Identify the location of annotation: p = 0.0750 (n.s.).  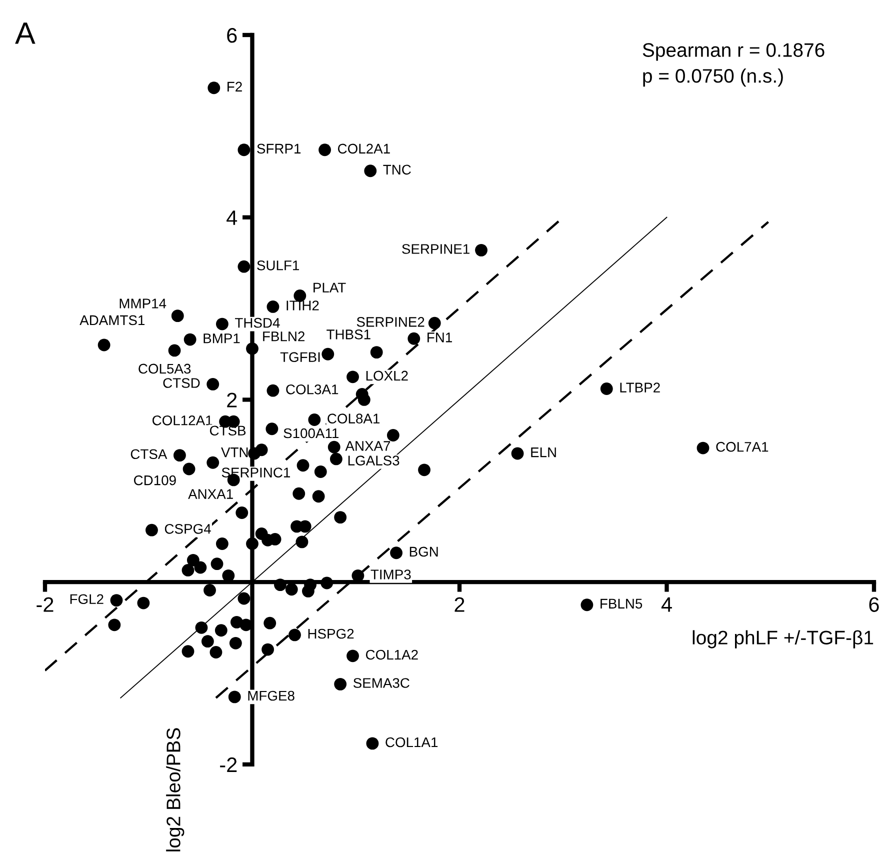
(713, 77).